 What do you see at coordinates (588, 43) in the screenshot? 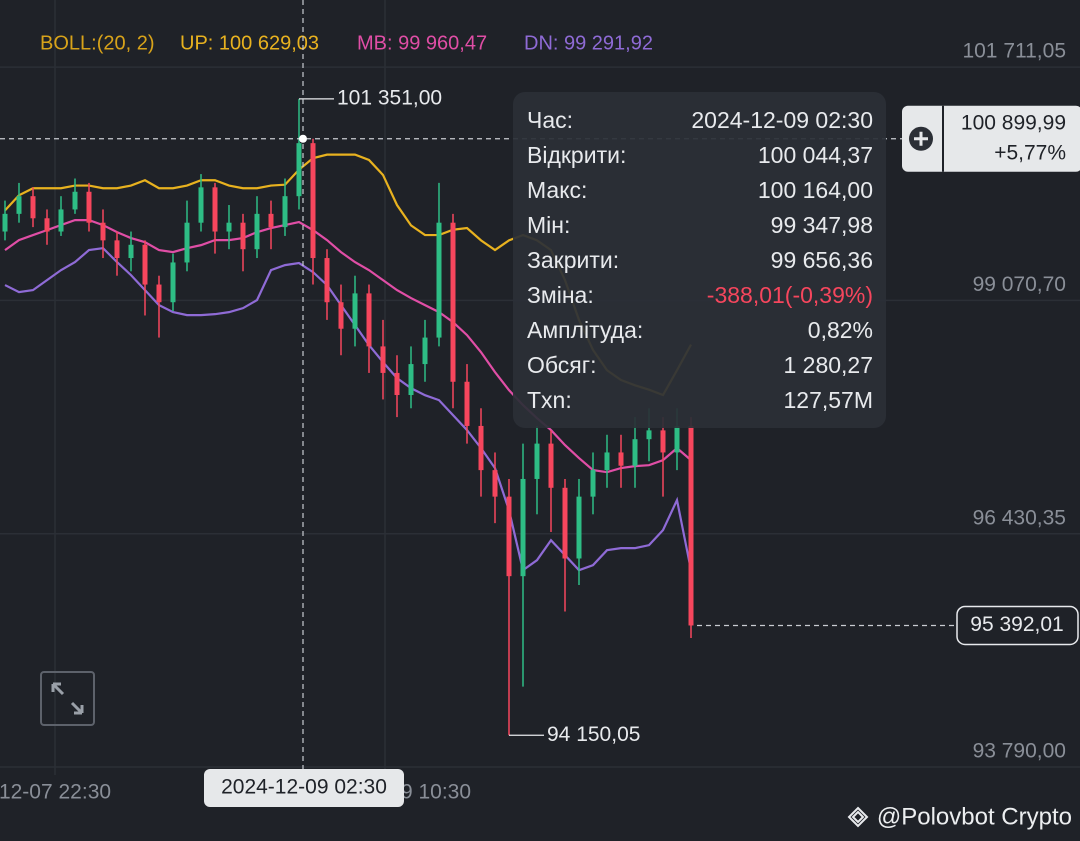
I see `legend-entry: DN: 99 291,92` at bounding box center [588, 43].